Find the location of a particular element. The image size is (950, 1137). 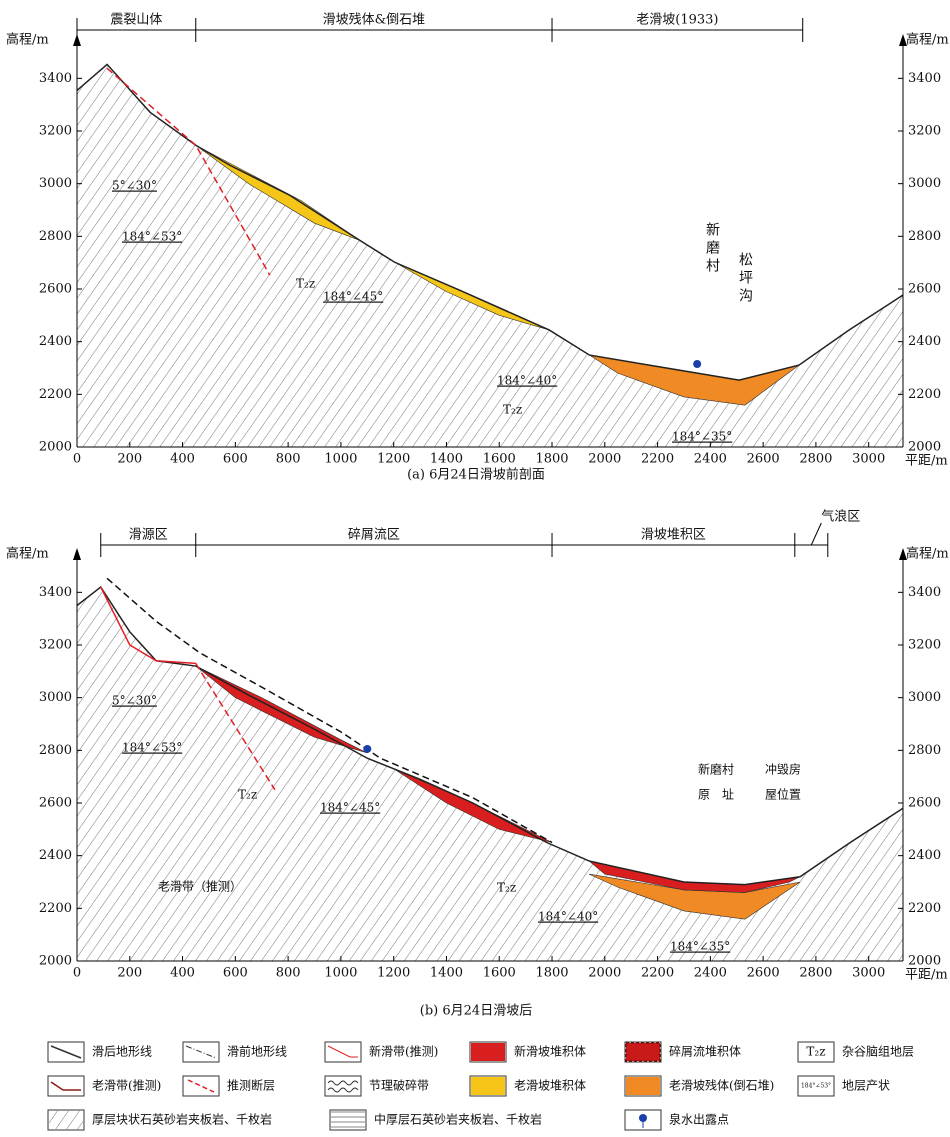

y-axis-label: 高程/m is located at coordinates (27, 40).